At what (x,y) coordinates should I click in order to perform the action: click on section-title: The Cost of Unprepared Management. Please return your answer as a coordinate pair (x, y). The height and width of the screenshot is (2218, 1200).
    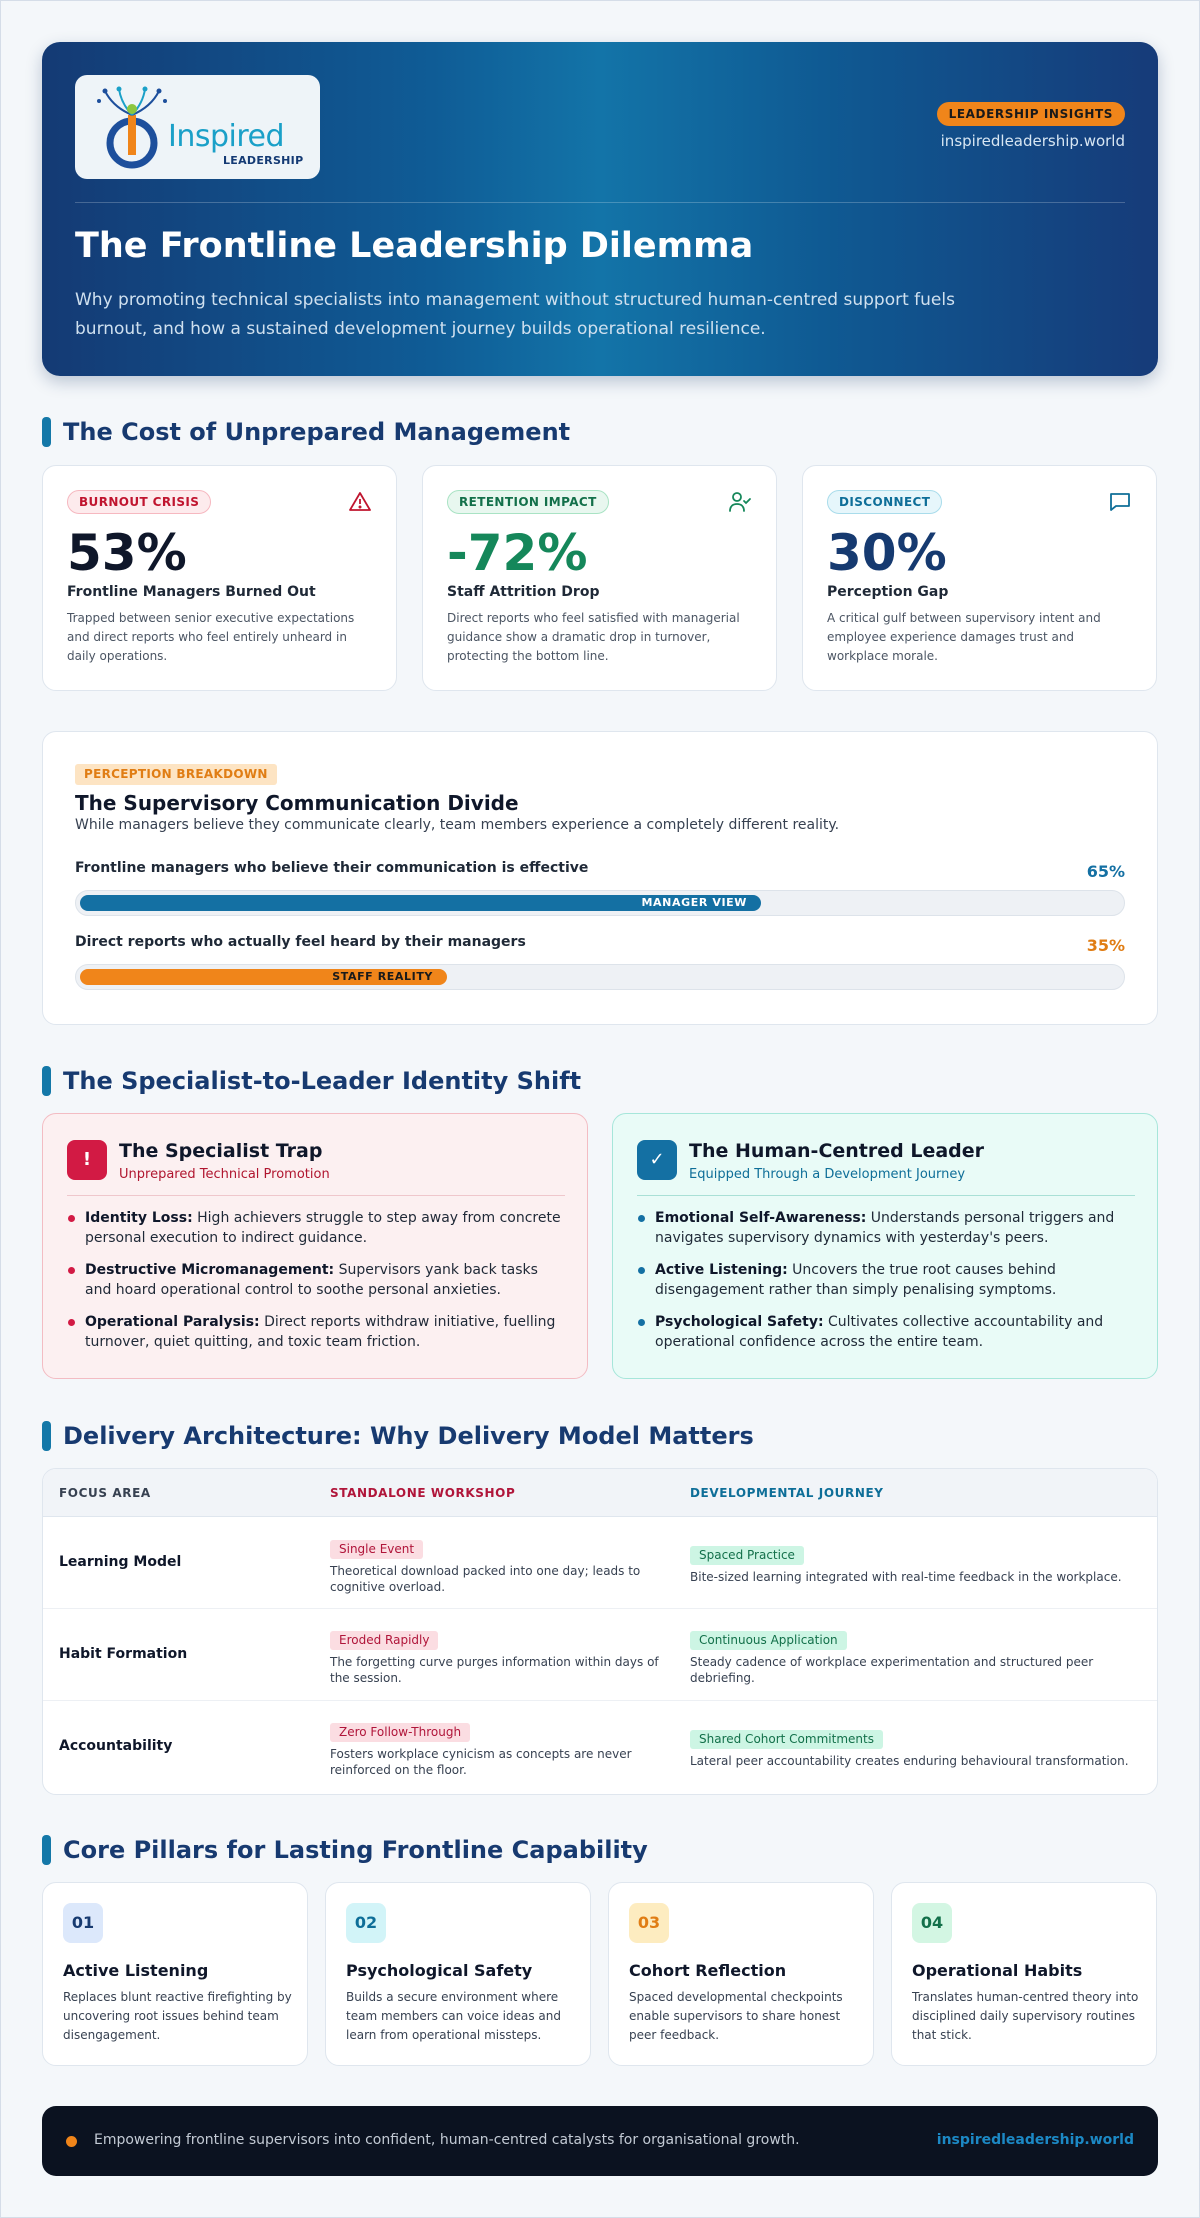
    Looking at the image, I should click on (317, 432).